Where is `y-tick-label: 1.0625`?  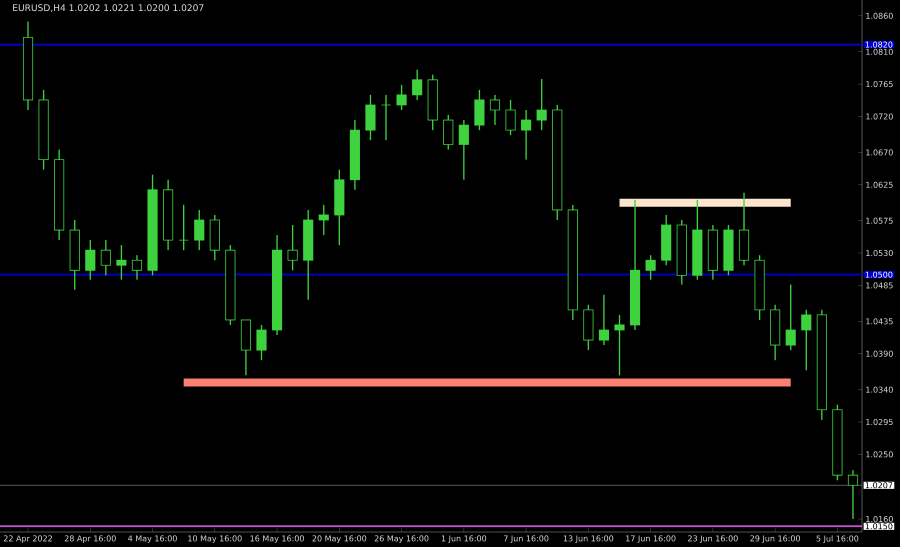
y-tick-label: 1.0625 is located at coordinates (879, 185).